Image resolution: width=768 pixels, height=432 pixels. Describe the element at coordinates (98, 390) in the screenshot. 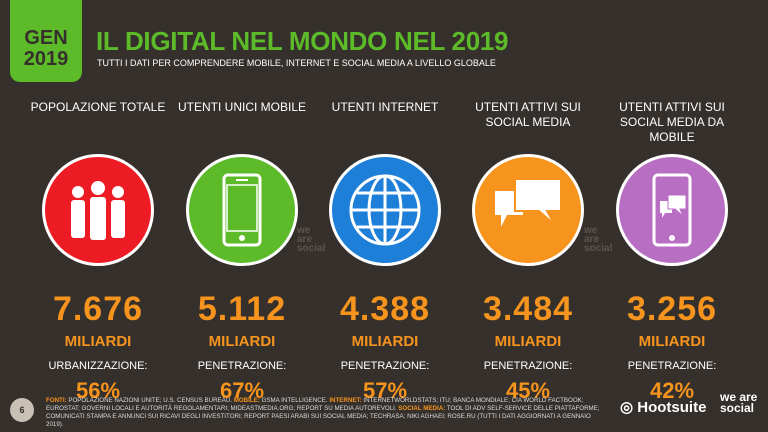

I see `stat-percent: 56%` at that location.